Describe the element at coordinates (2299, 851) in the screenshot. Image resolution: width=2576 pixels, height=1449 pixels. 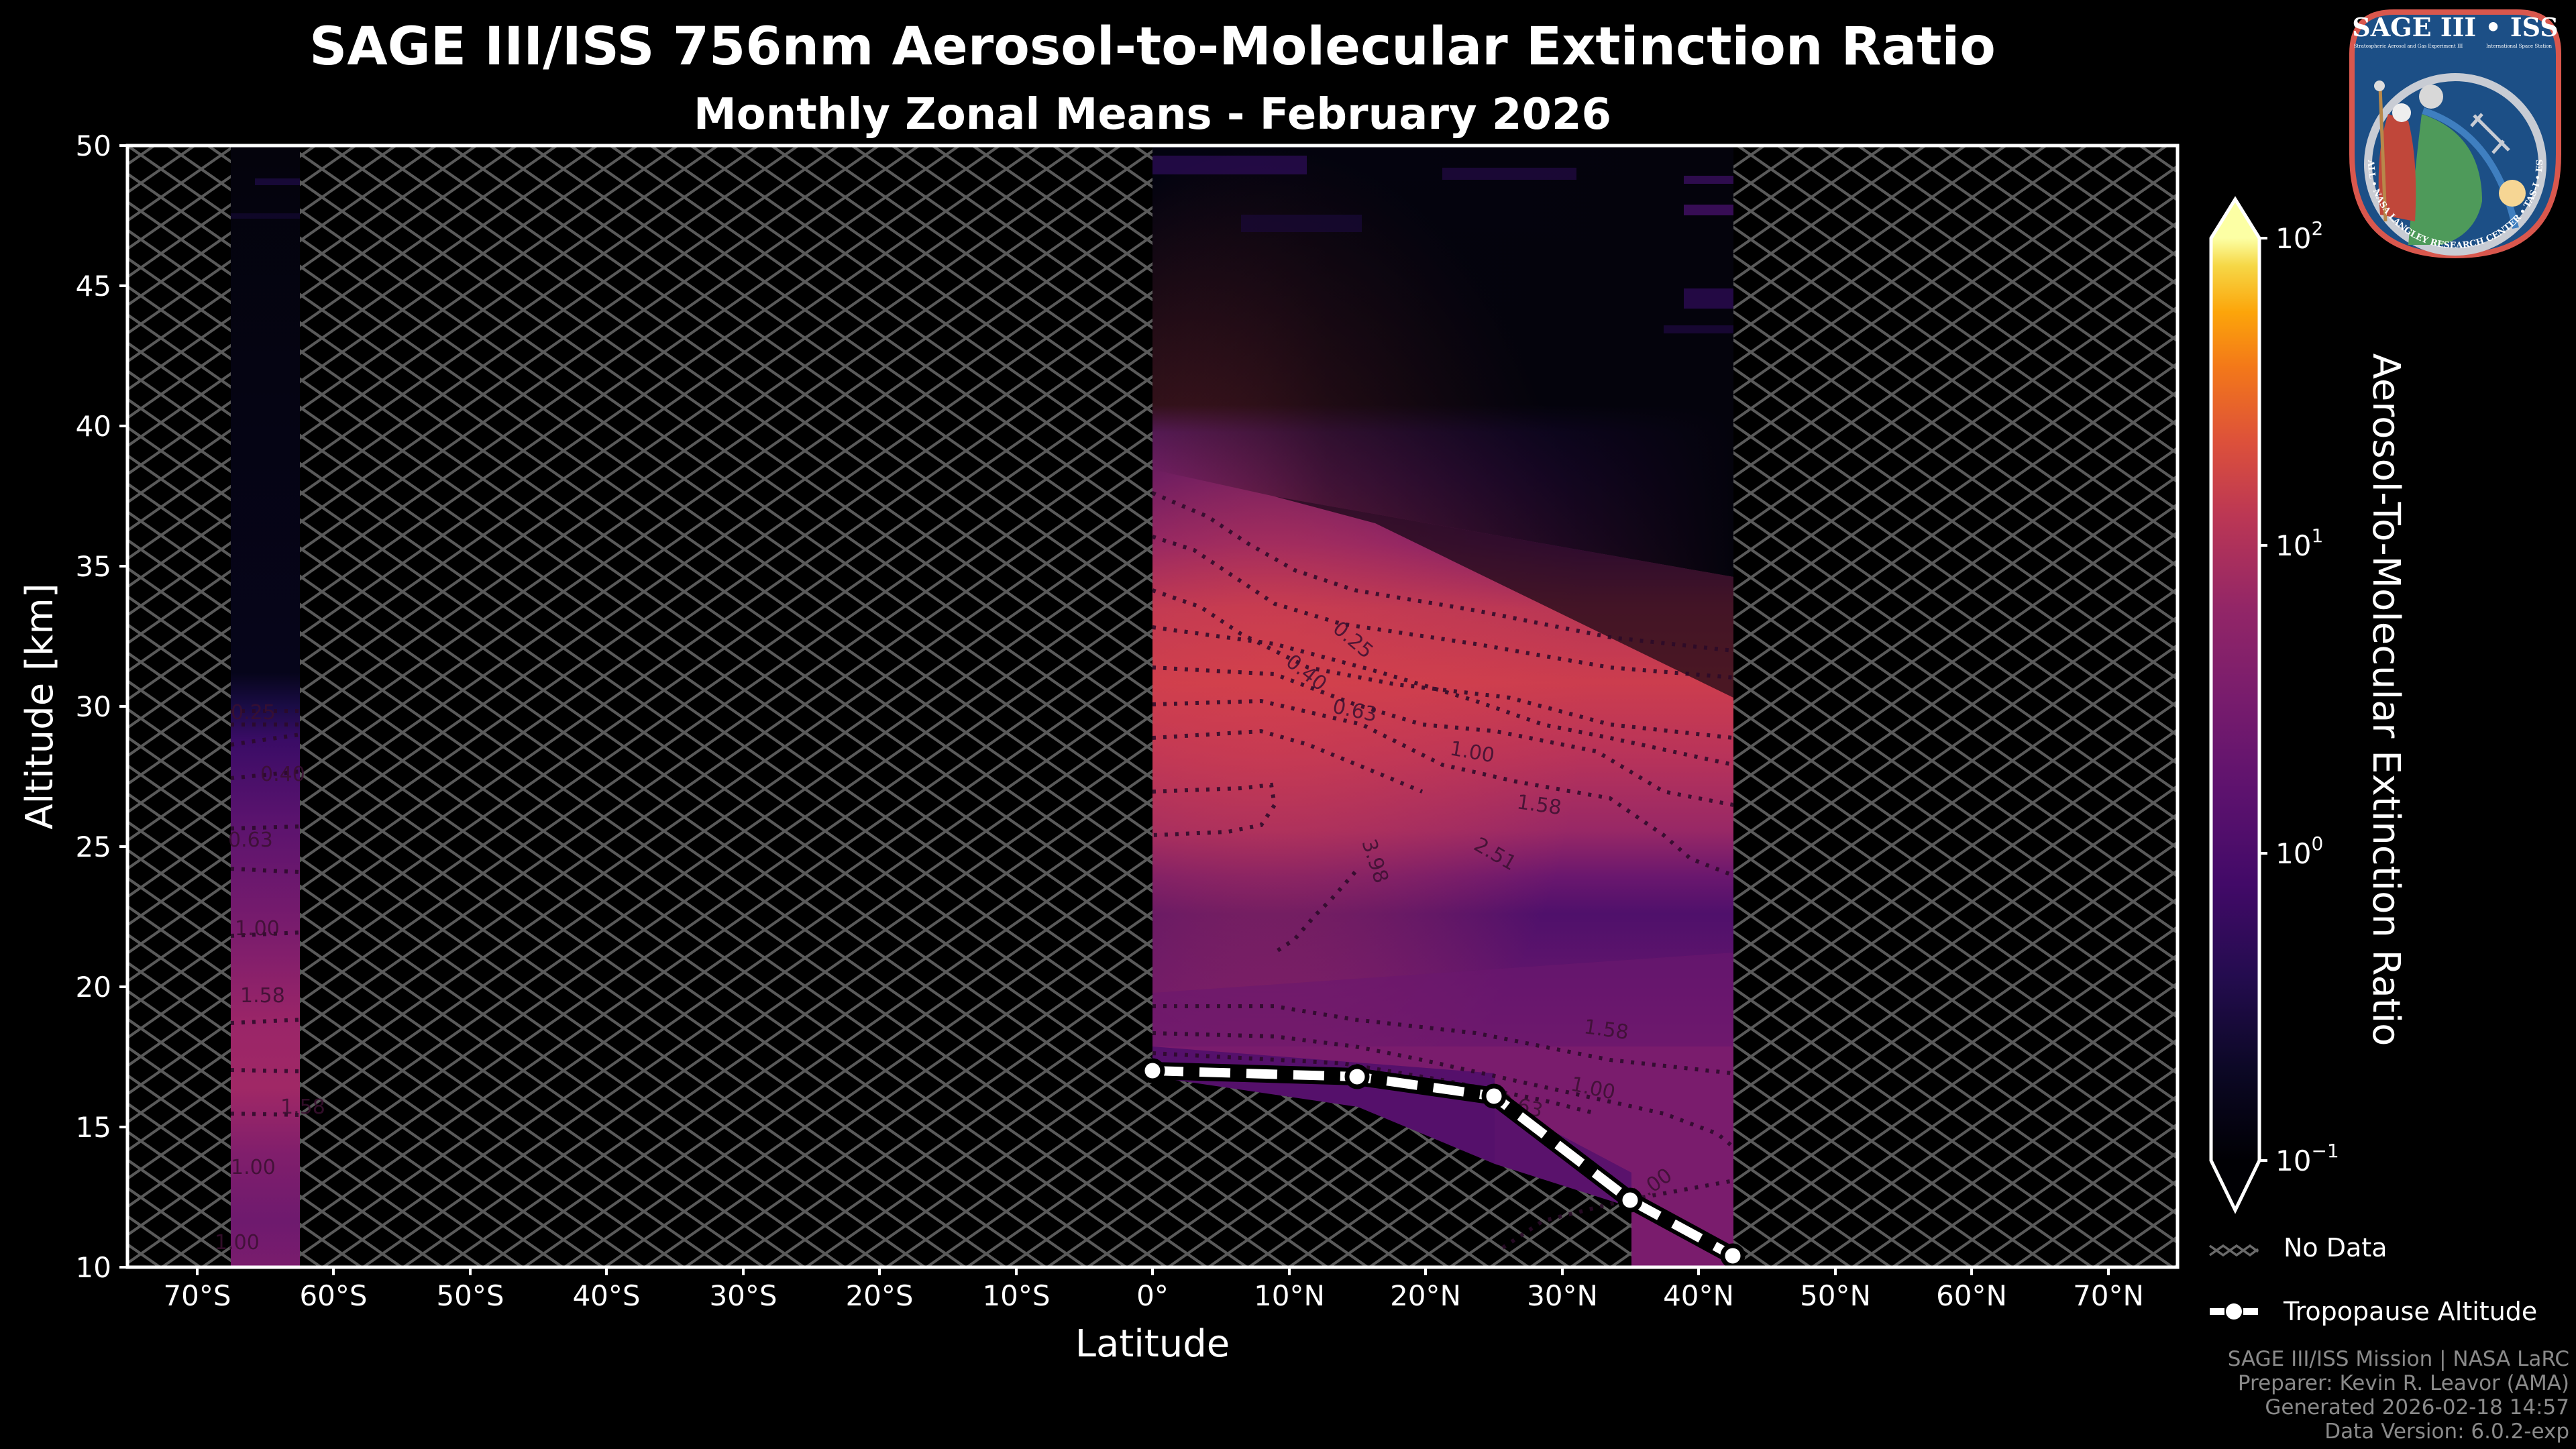
I see `colorbar-tick-label: 10⁰` at that location.